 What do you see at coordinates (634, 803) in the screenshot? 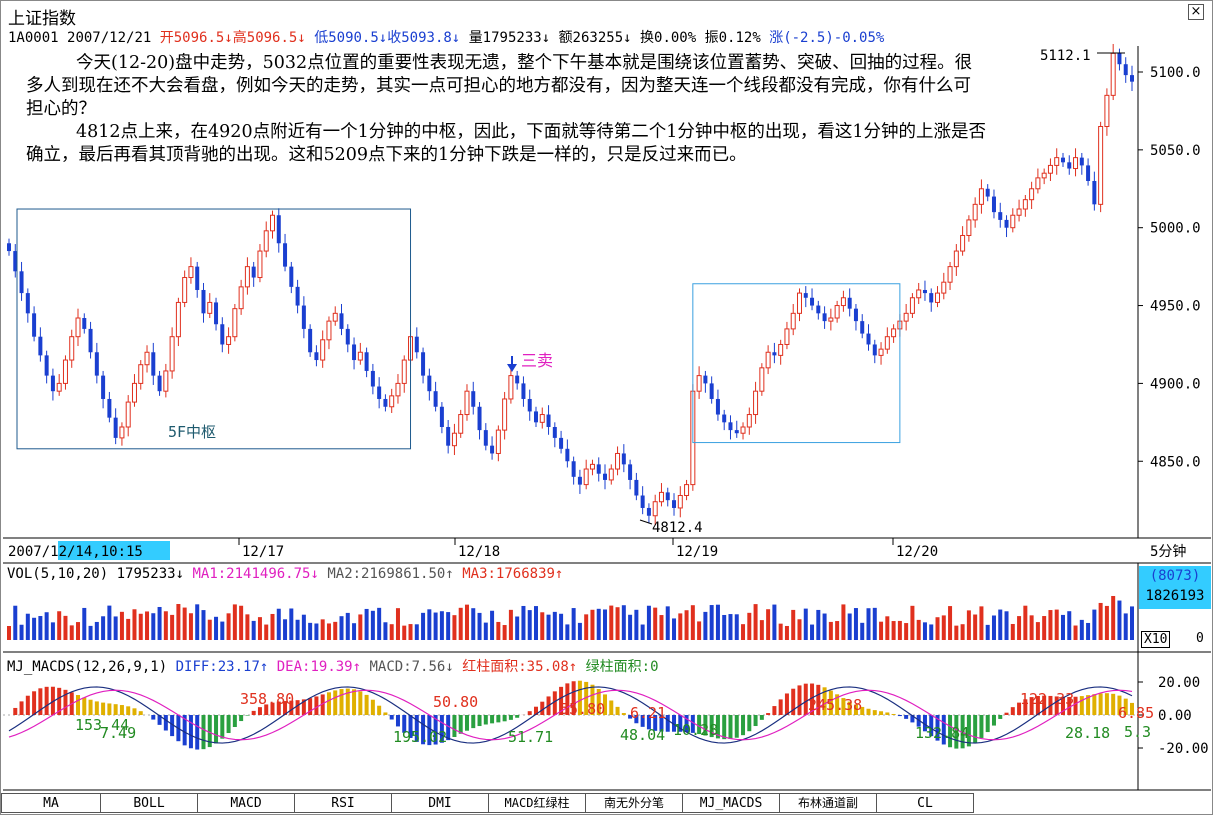
I see `tab-tick: 南无外分笔` at bounding box center [634, 803].